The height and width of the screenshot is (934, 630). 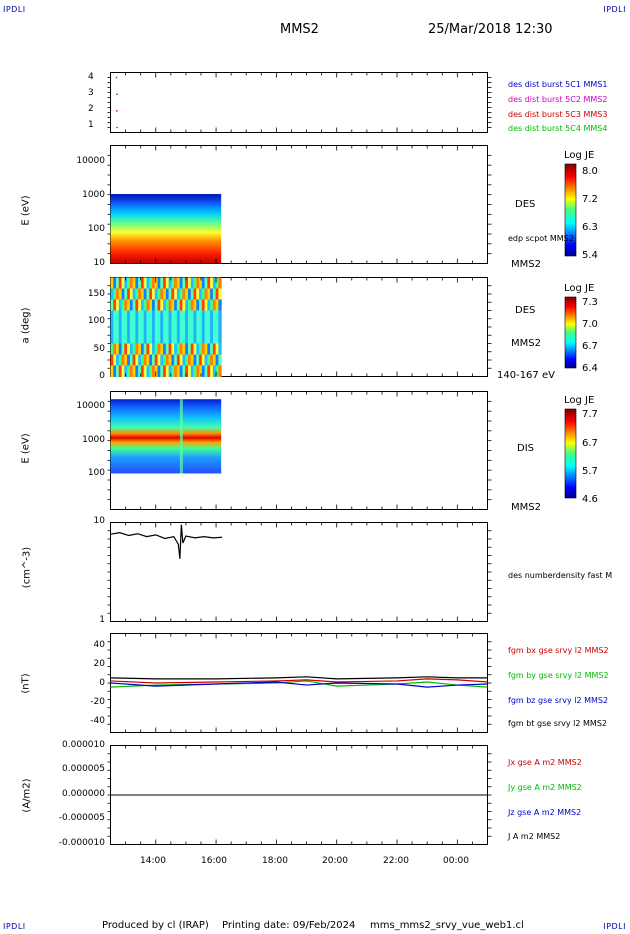 What do you see at coordinates (90, 406) in the screenshot?
I see `panel4-ytick-10000: 10000` at bounding box center [90, 406].